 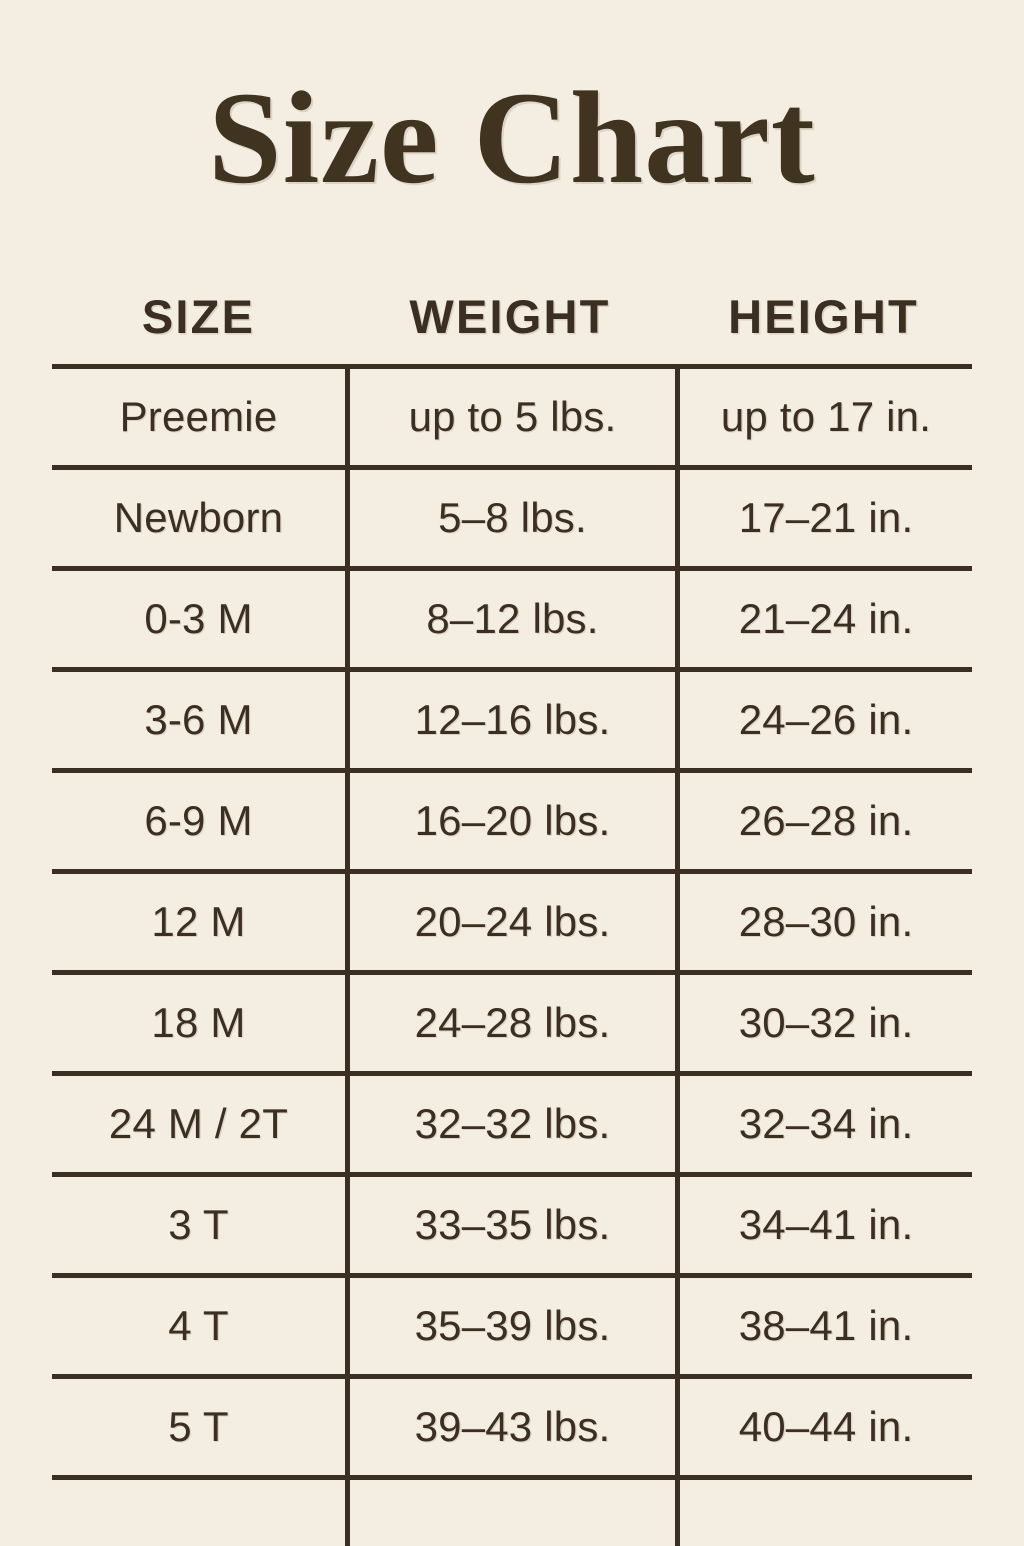 I want to click on cell-height: 28–30 in., so click(x=823, y=922).